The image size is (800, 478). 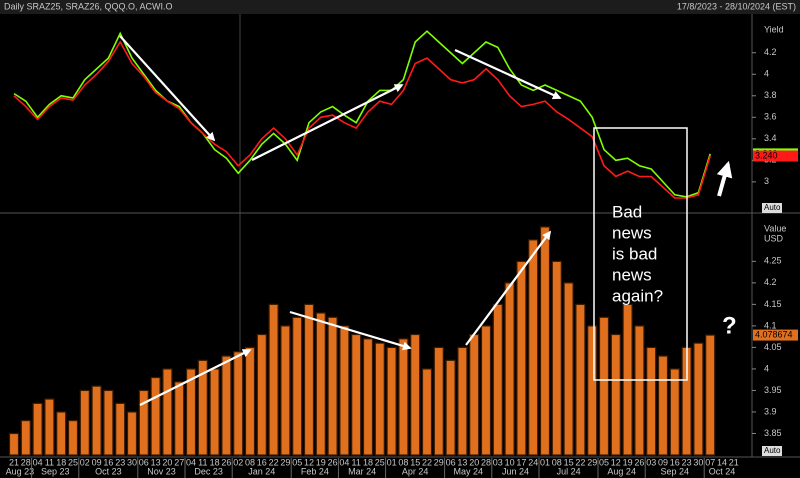 What do you see at coordinates (632, 232) in the screenshot?
I see `annotation-line: news` at bounding box center [632, 232].